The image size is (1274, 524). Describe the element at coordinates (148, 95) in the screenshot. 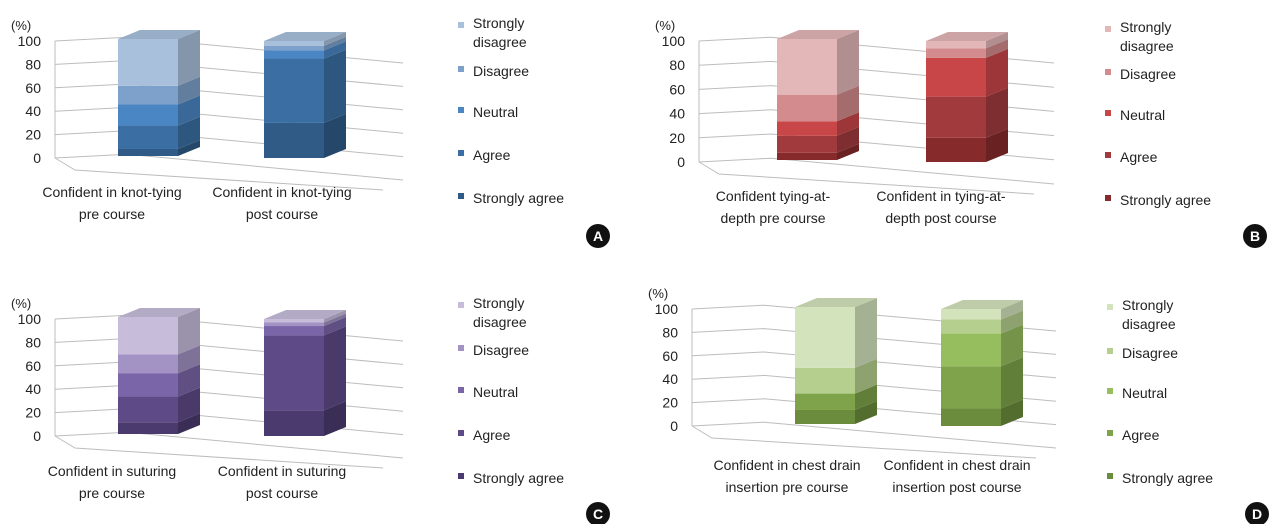

I see `bar-segment-disagree` at that location.